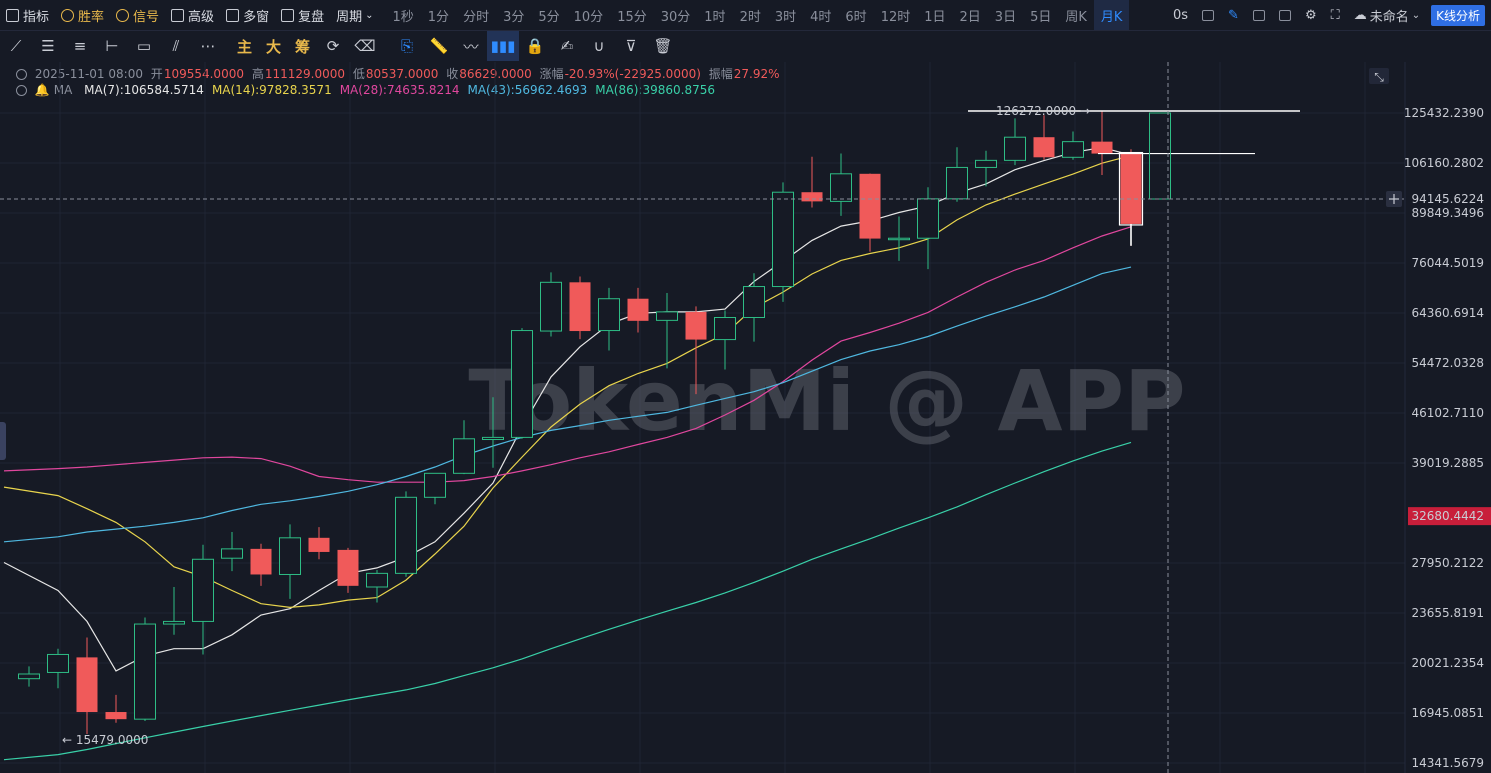  What do you see at coordinates (1447, 563) in the screenshot?
I see `price-tick-label: 27950.2122` at bounding box center [1447, 563].